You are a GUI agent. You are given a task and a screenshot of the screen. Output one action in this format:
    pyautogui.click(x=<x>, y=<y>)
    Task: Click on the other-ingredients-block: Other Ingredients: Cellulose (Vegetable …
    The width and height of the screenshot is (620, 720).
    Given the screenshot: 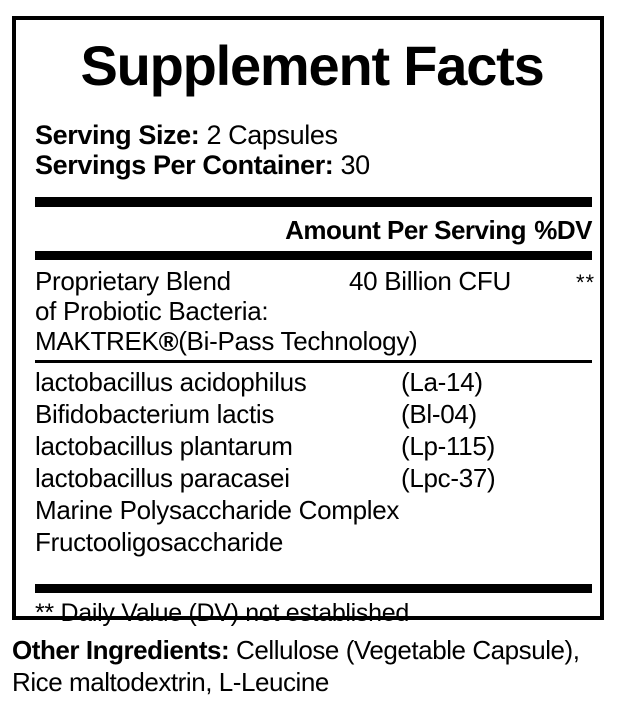 What is the action you would take?
    pyautogui.click(x=312, y=666)
    